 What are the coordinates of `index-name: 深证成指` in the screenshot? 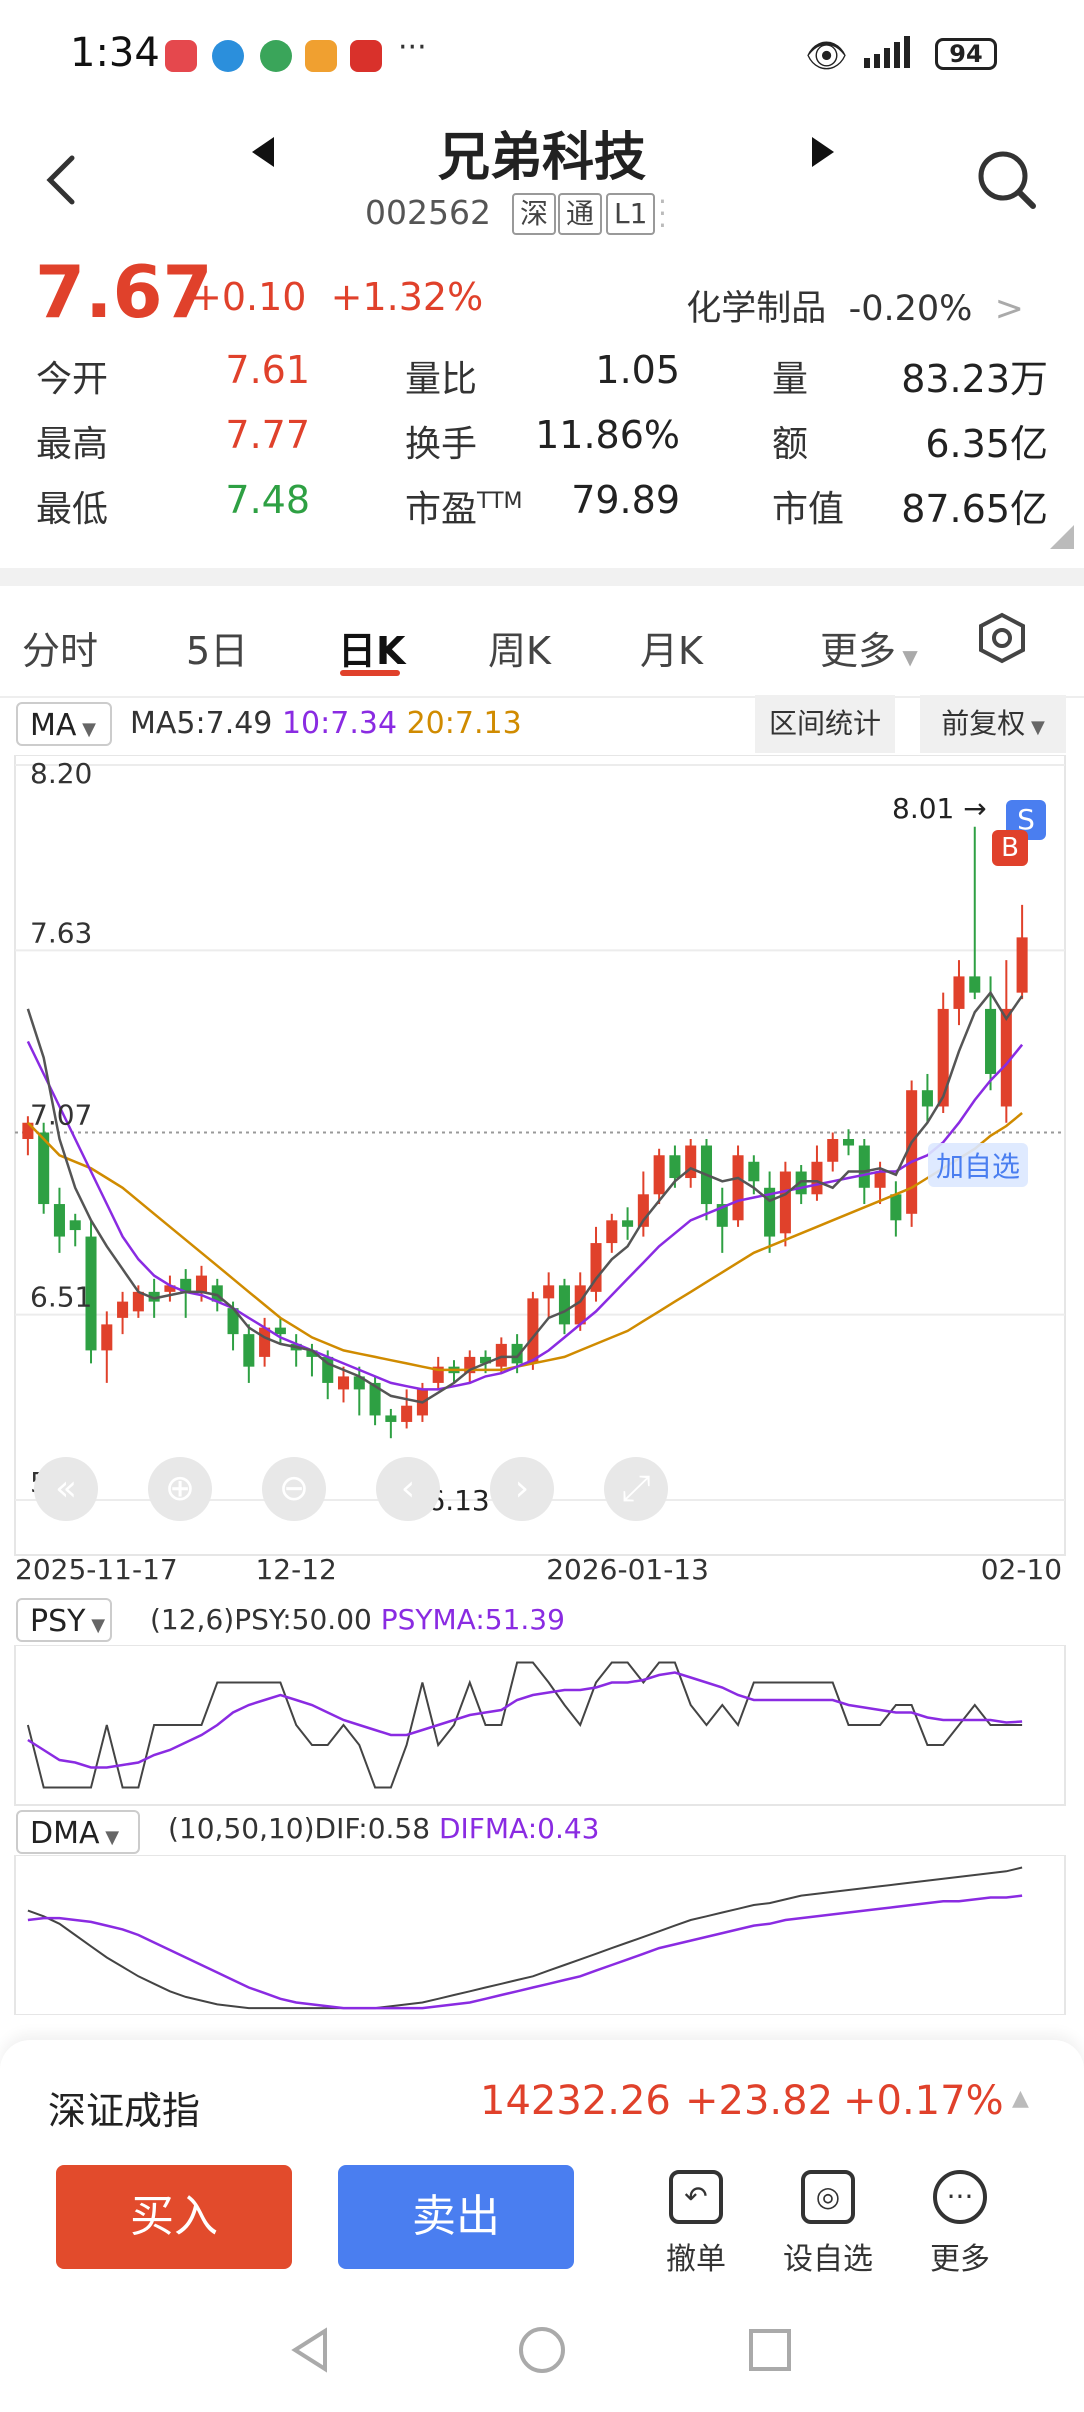 It's located at (124, 2111).